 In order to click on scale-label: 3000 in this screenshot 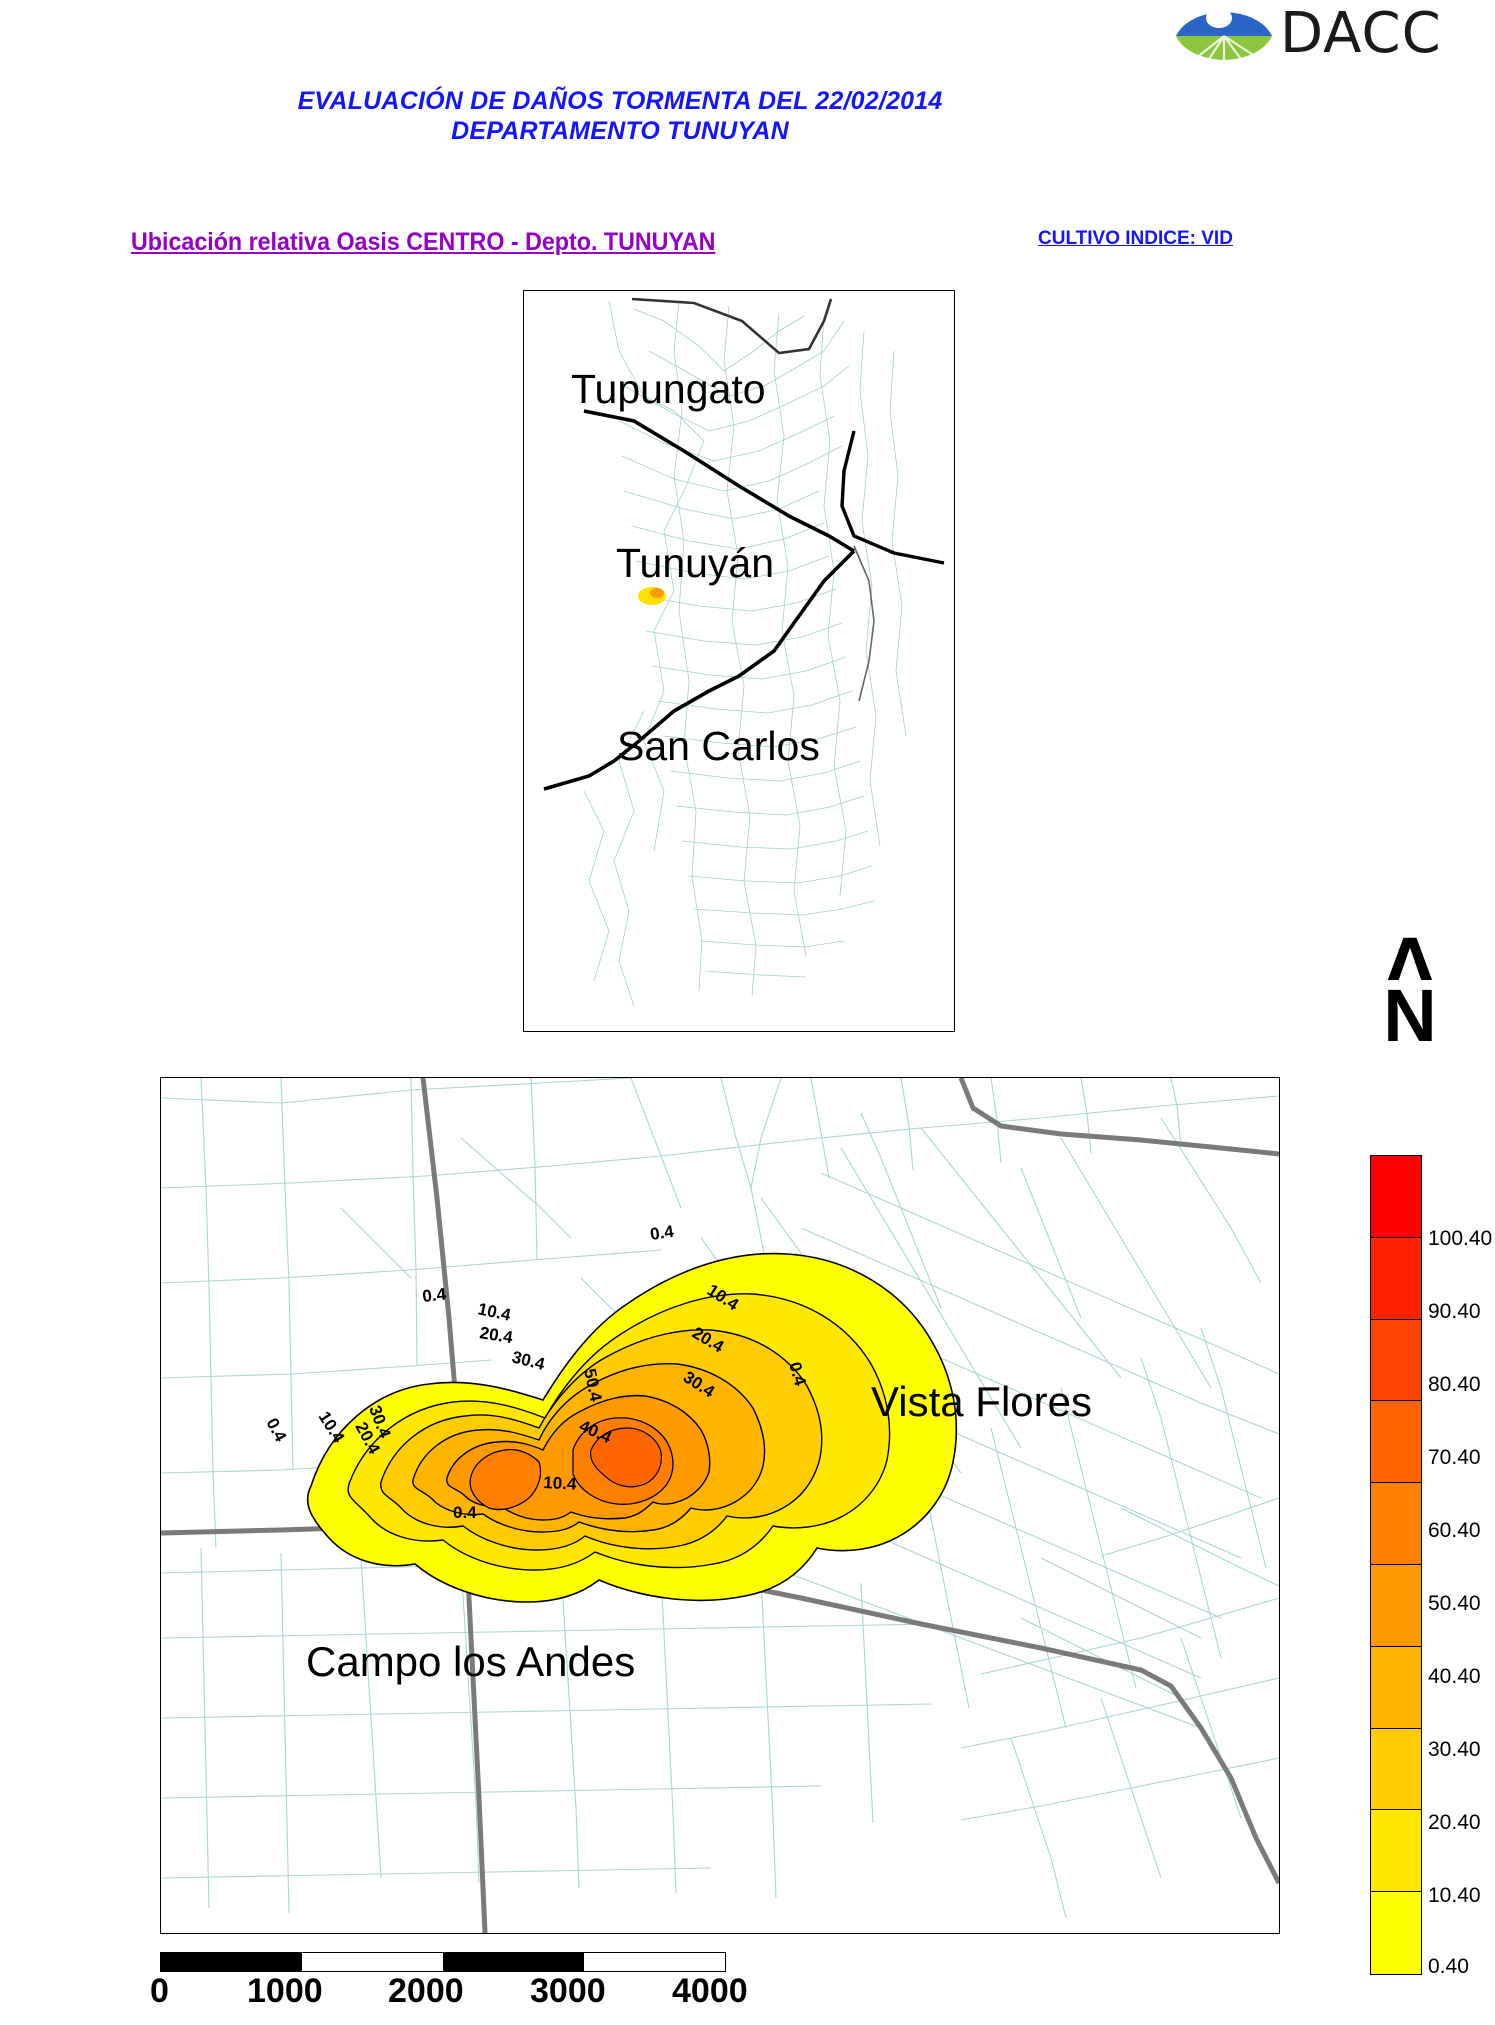, I will do `click(568, 1991)`.